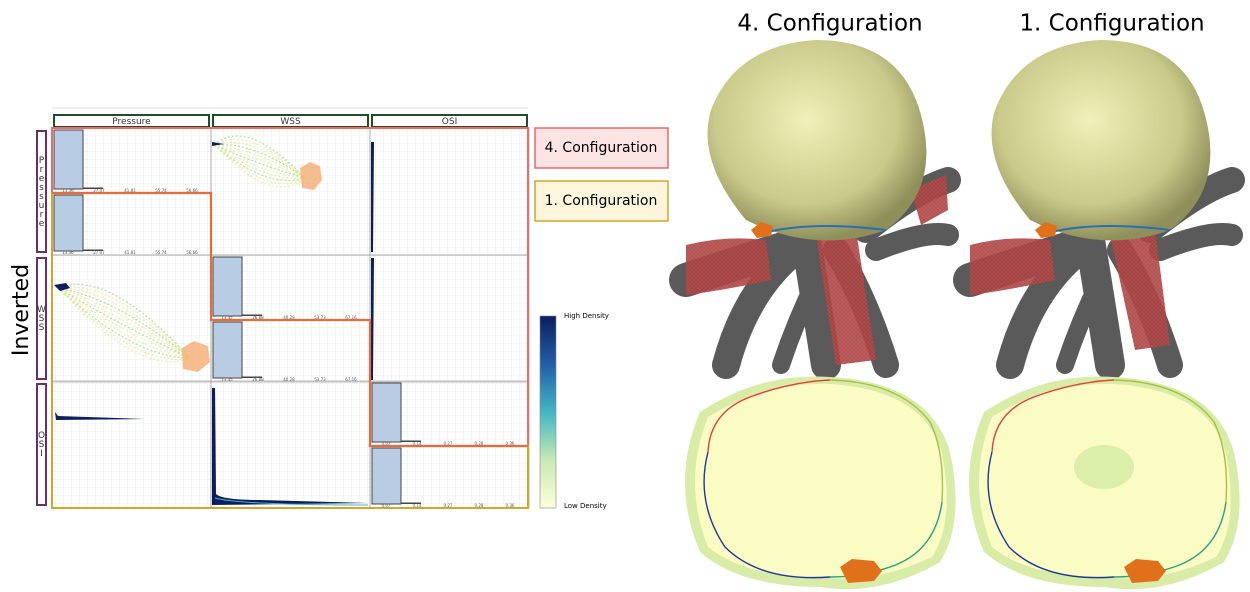  Describe the element at coordinates (548, 412) in the screenshot. I see `colorbar` at that location.